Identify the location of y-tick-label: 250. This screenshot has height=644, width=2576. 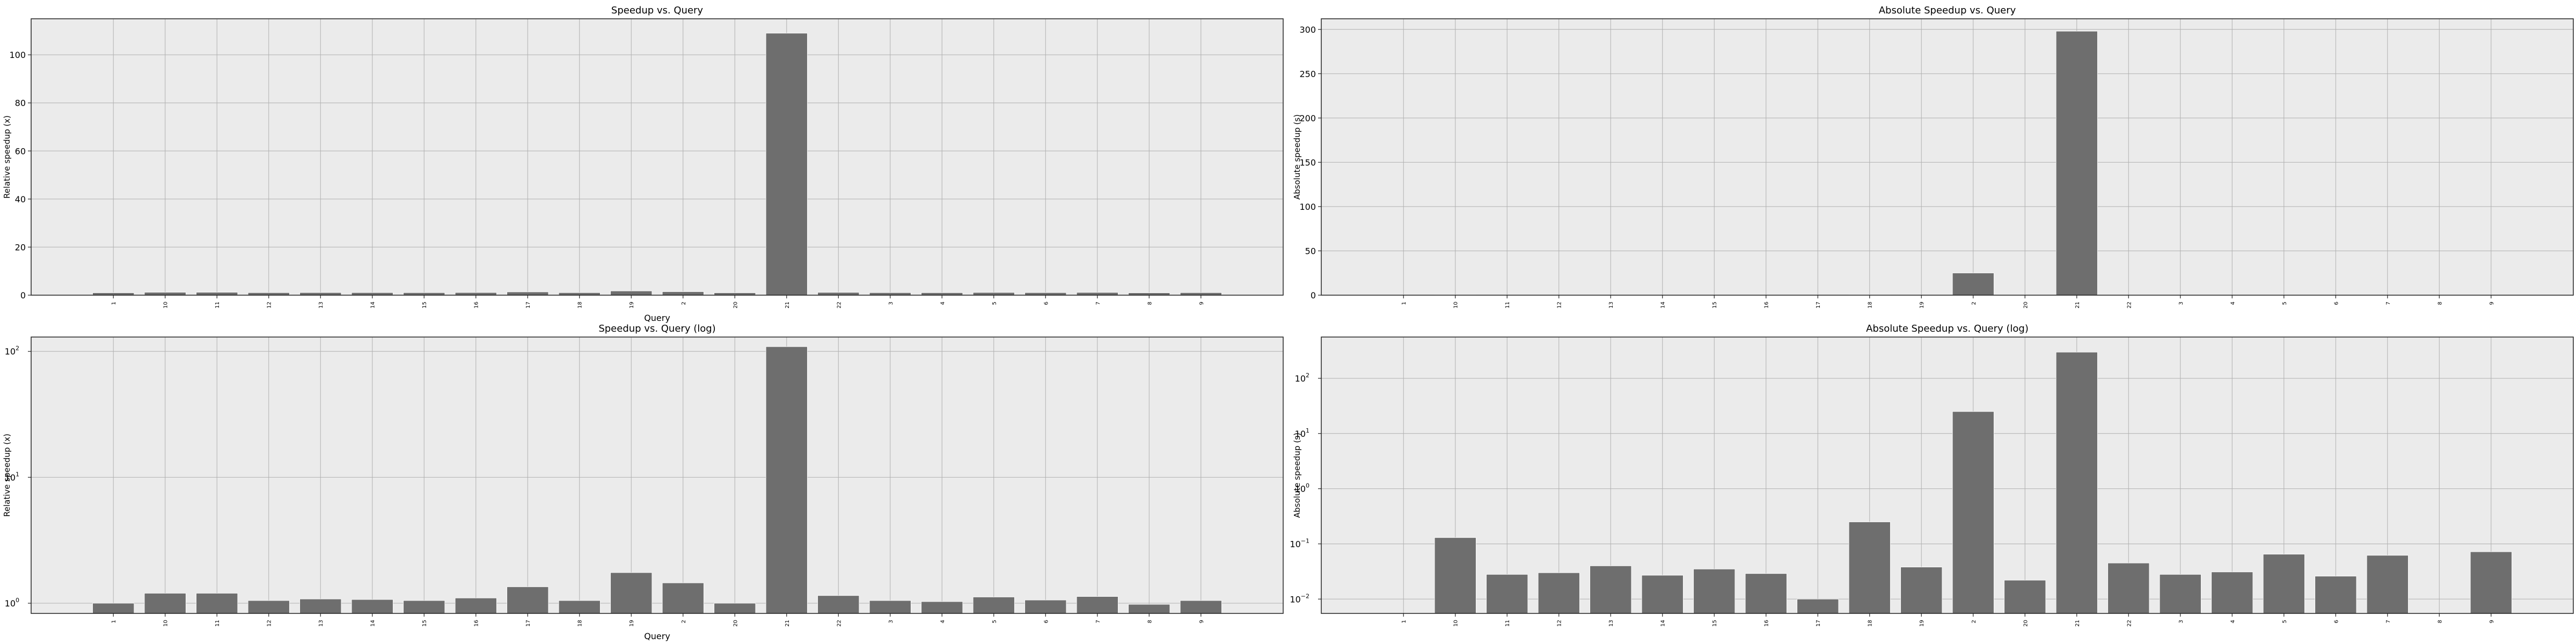
(1307, 74).